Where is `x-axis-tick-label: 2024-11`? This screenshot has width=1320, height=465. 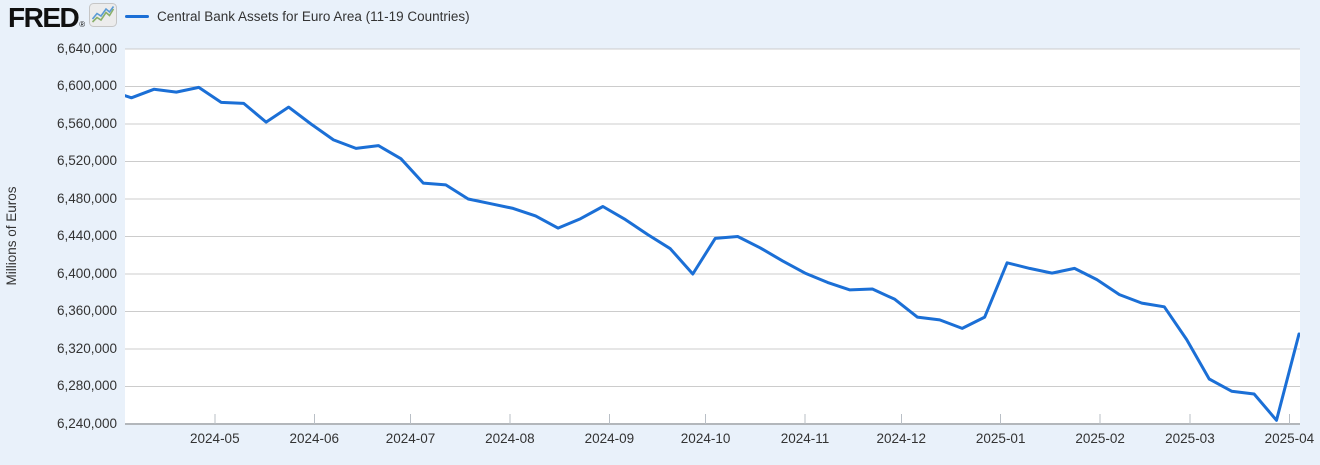 x-axis-tick-label: 2024-11 is located at coordinates (805, 438).